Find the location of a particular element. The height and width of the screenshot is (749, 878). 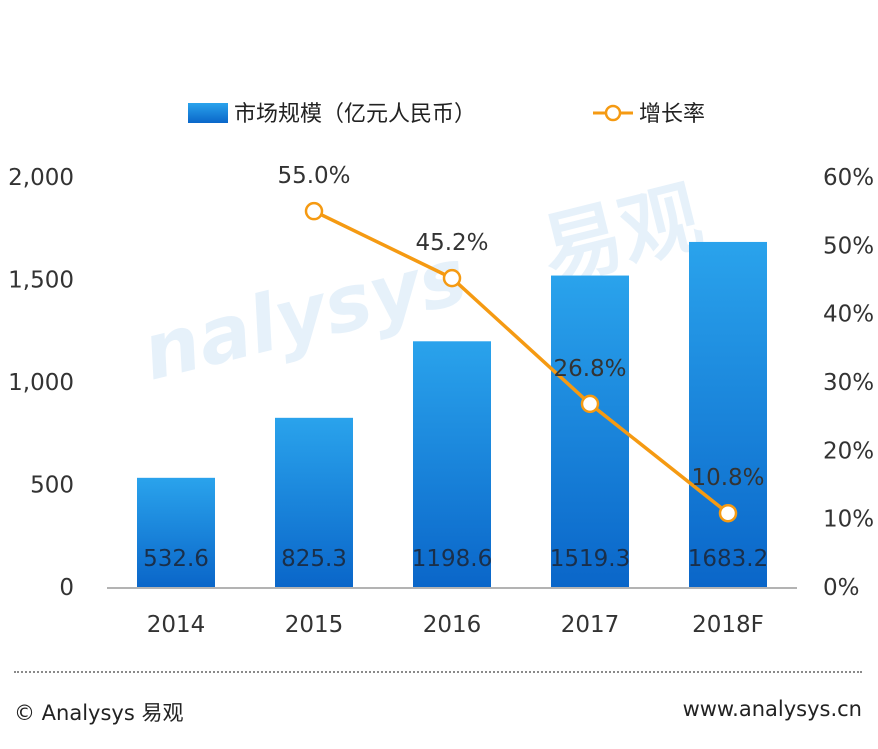

line-value-label: 10.8% is located at coordinates (727, 478).